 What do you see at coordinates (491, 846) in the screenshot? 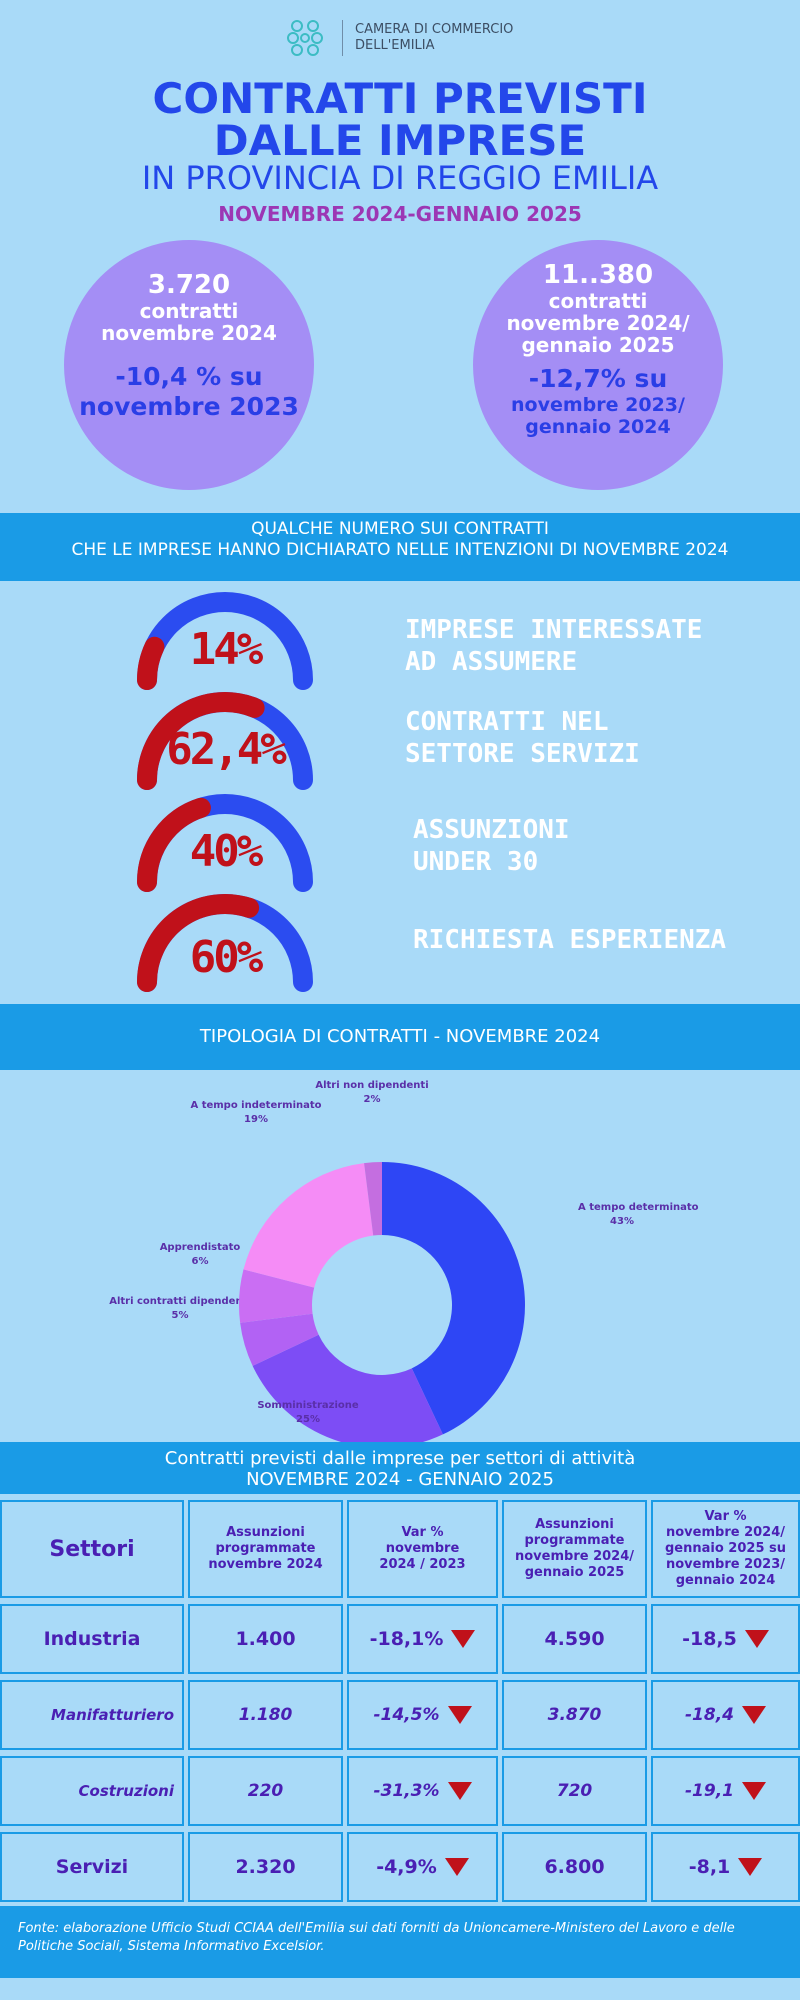
I see `gauge-label: ASSUNZIONI UNDER 30` at bounding box center [491, 846].